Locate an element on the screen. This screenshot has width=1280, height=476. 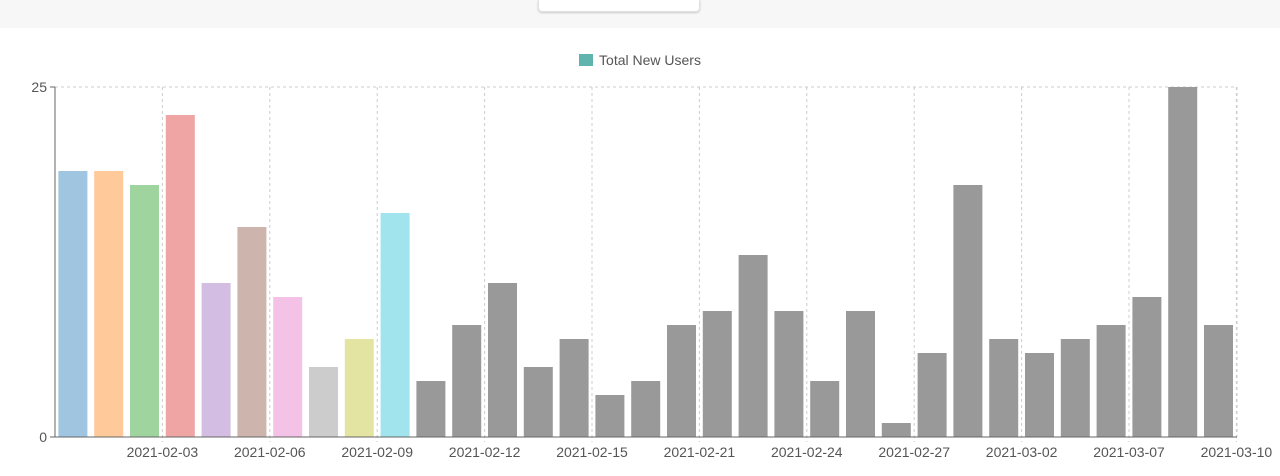
x-tick-label: 2021-02-24 is located at coordinates (807, 452).